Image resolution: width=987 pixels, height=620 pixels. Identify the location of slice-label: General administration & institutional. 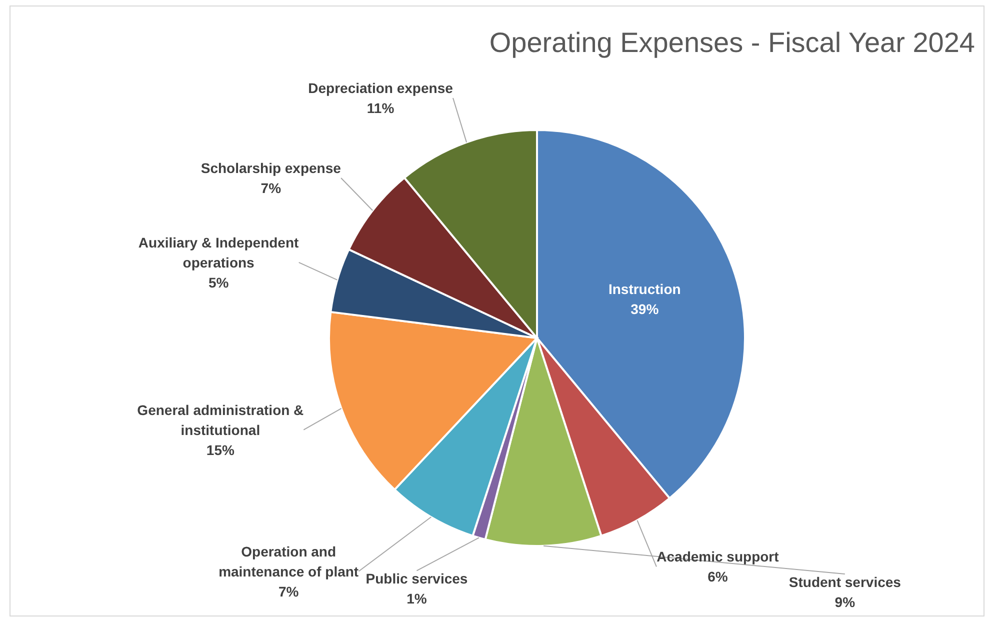
(220, 420).